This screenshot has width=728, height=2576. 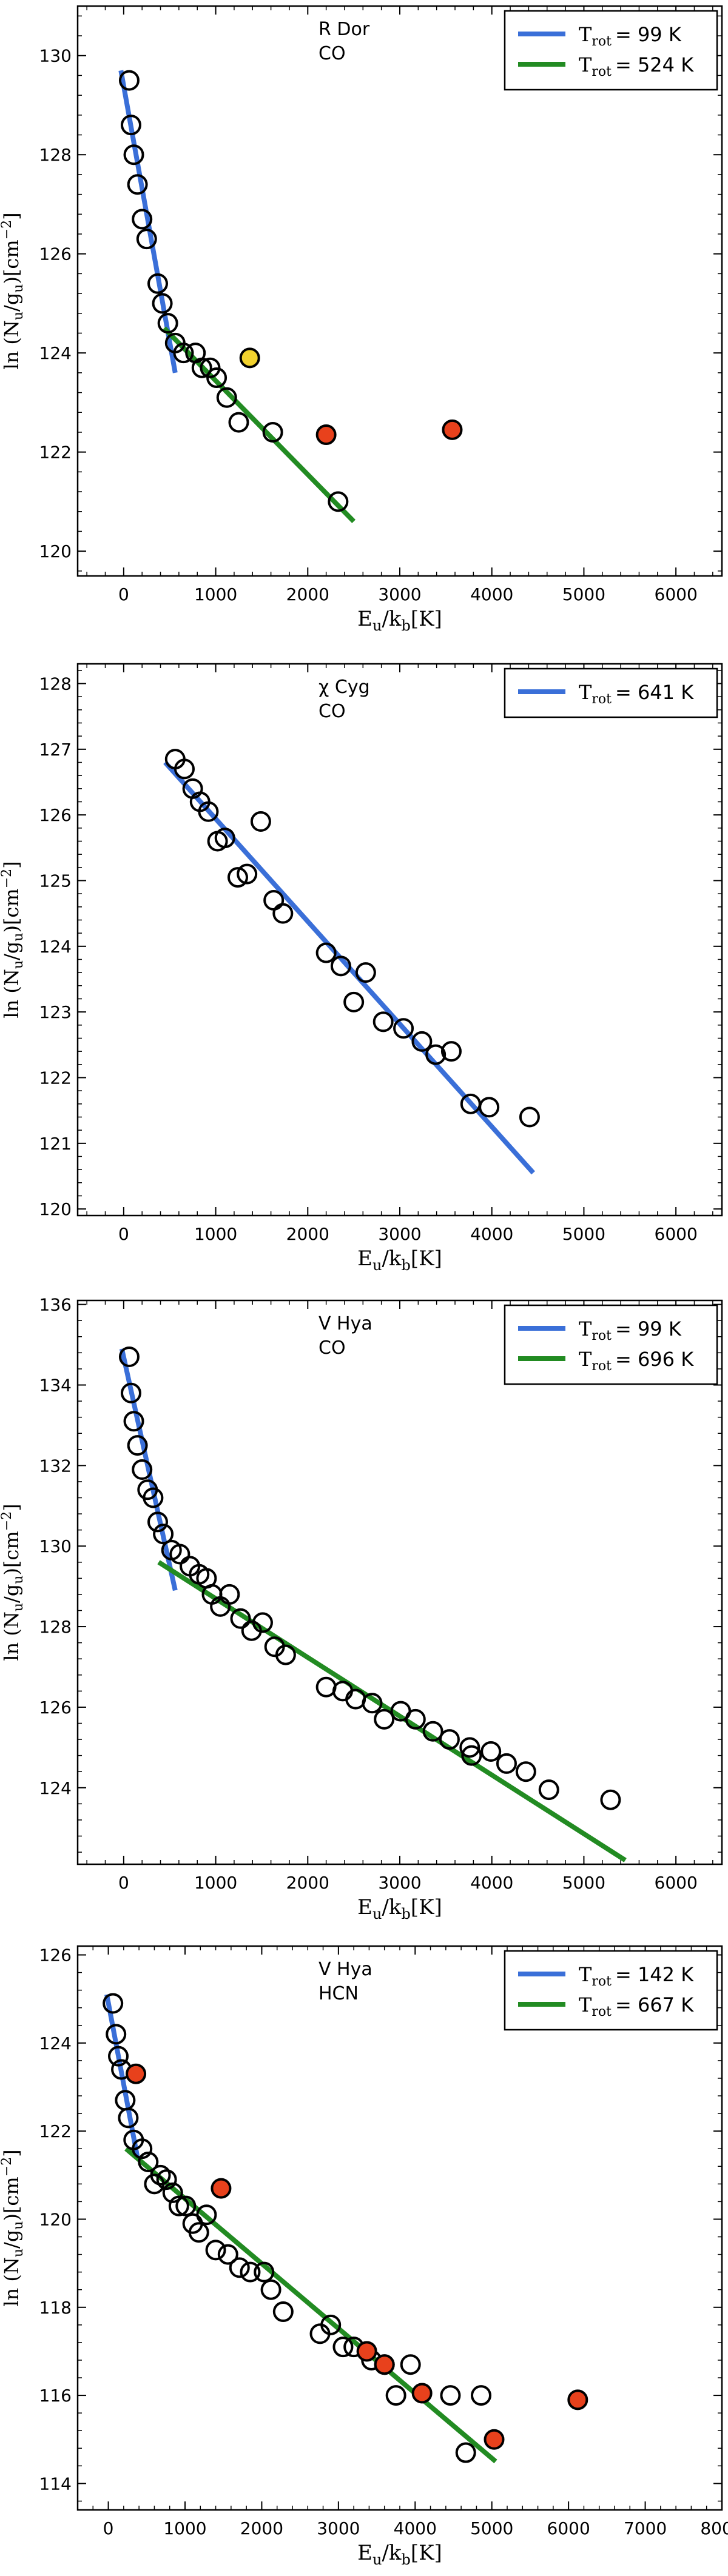 What do you see at coordinates (399, 1883) in the screenshot?
I see `x-tick-label: 3000` at bounding box center [399, 1883].